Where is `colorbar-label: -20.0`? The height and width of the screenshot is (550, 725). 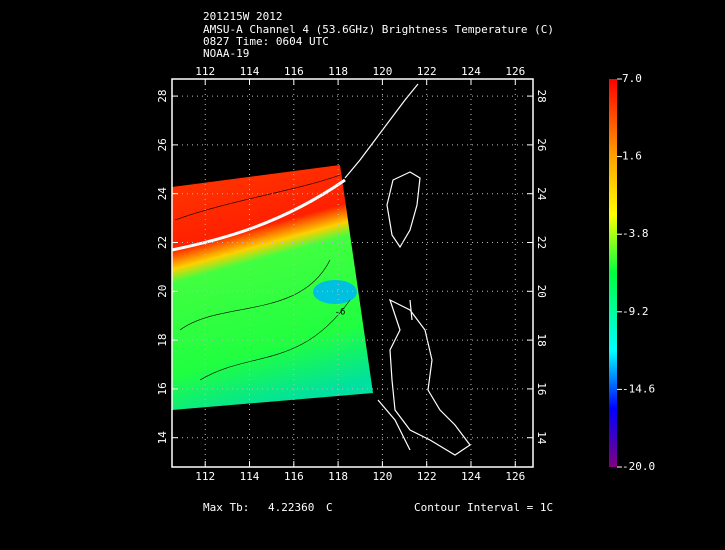 colorbar-label: -20.0 is located at coordinates (638, 466).